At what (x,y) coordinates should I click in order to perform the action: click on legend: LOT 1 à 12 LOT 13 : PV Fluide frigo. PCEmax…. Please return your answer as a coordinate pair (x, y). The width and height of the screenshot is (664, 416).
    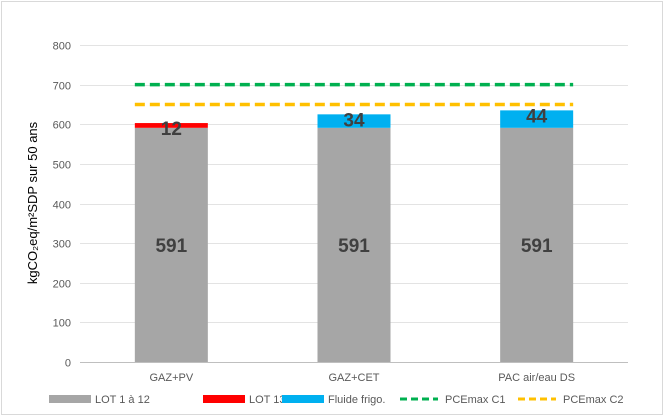
    Looking at the image, I should click on (336, 400).